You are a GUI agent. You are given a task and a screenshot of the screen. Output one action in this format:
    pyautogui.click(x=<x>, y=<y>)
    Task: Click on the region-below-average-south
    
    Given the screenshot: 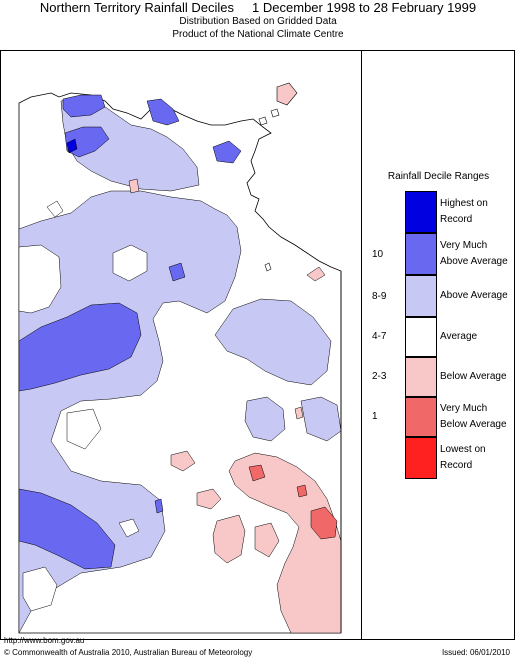 What is the action you would take?
    pyautogui.click(x=285, y=543)
    